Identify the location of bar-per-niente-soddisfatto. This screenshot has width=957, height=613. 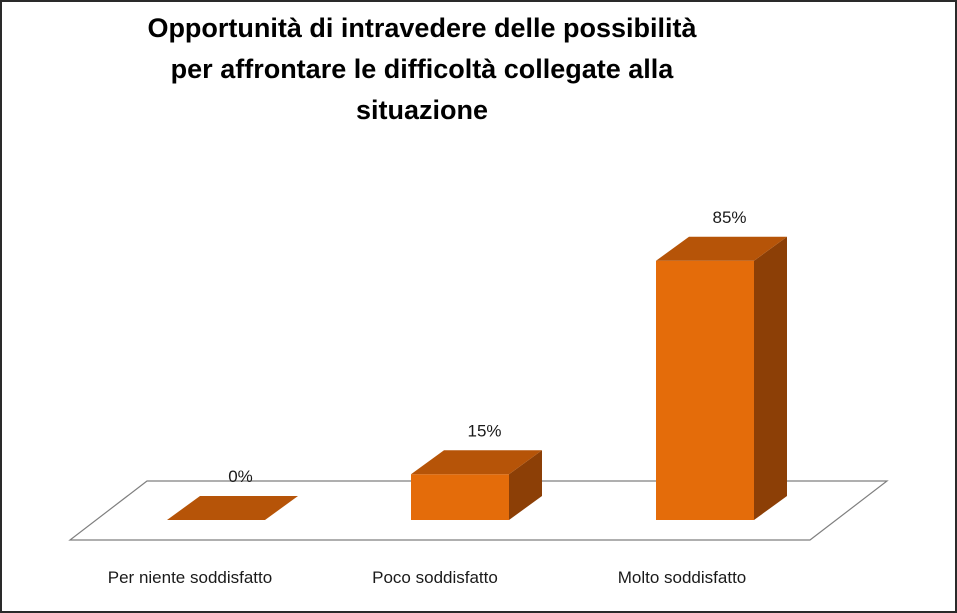
(232, 508).